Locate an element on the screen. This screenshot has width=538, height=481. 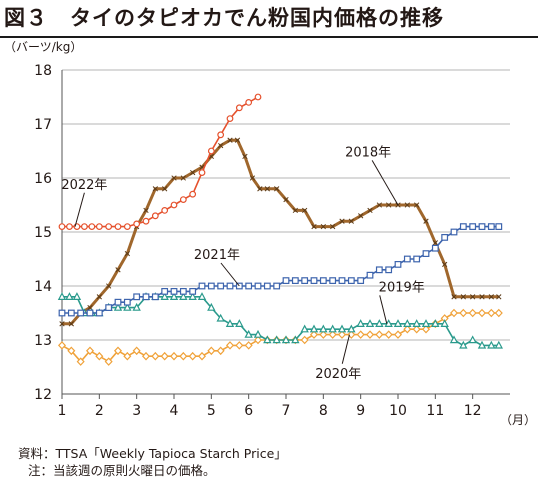
x-tick-label: 10 is located at coordinates (398, 411).